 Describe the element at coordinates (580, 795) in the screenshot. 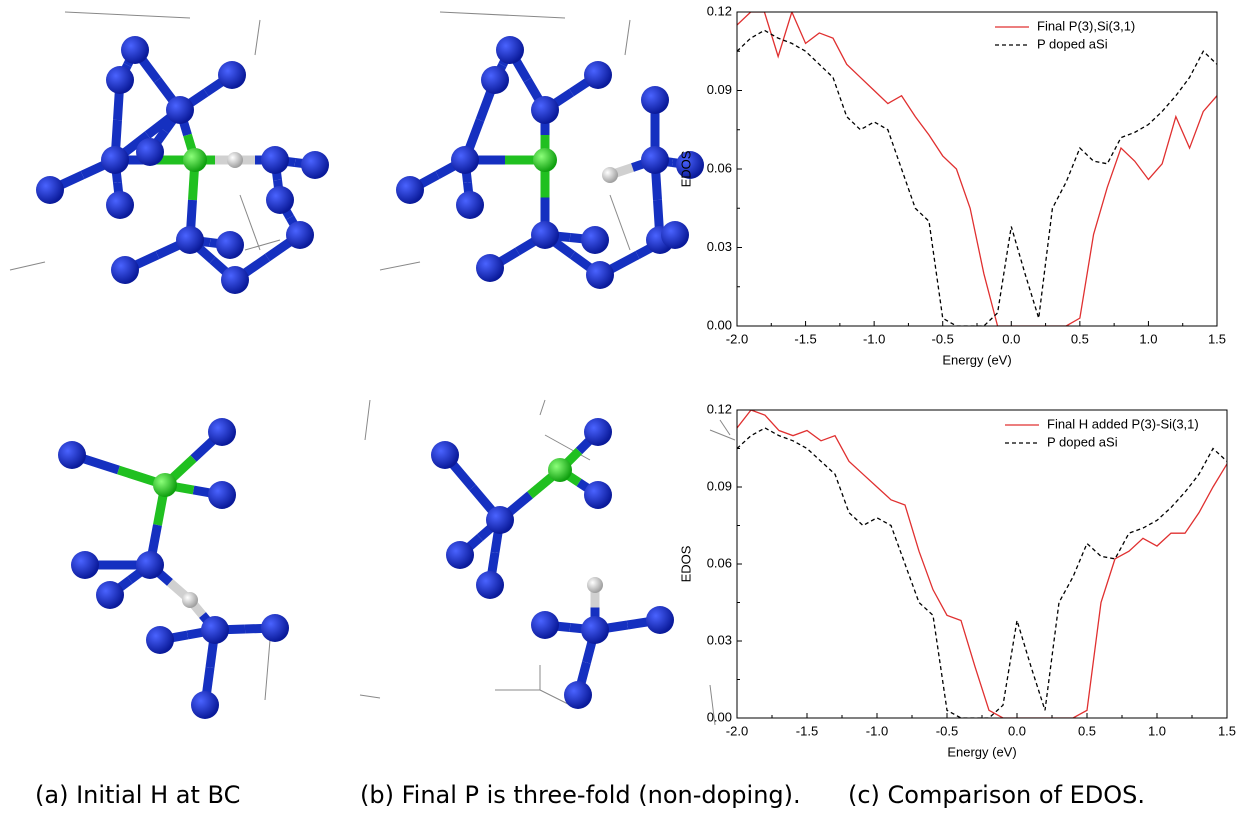

I see `caption: (b) Final P is three-fold (non-doping).` at that location.